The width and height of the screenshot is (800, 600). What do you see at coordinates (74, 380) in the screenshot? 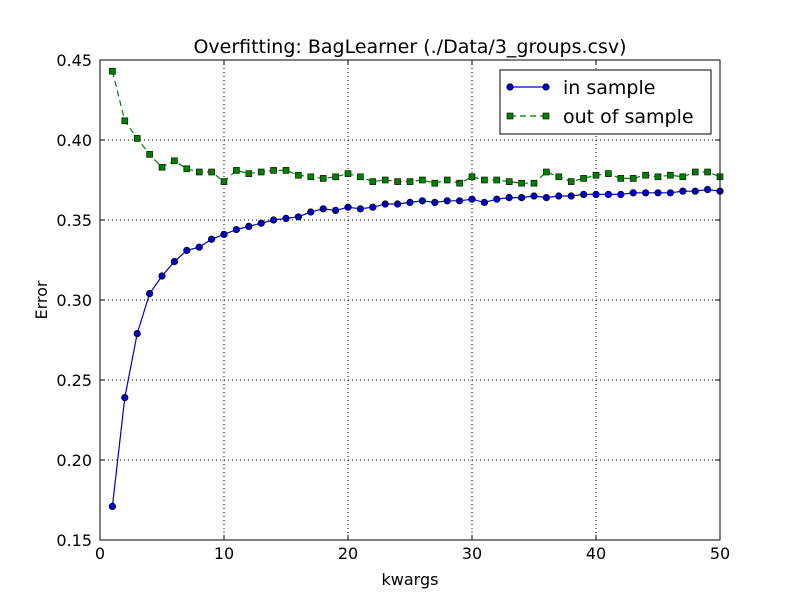
I see `y-tick-label: 0.25` at bounding box center [74, 380].